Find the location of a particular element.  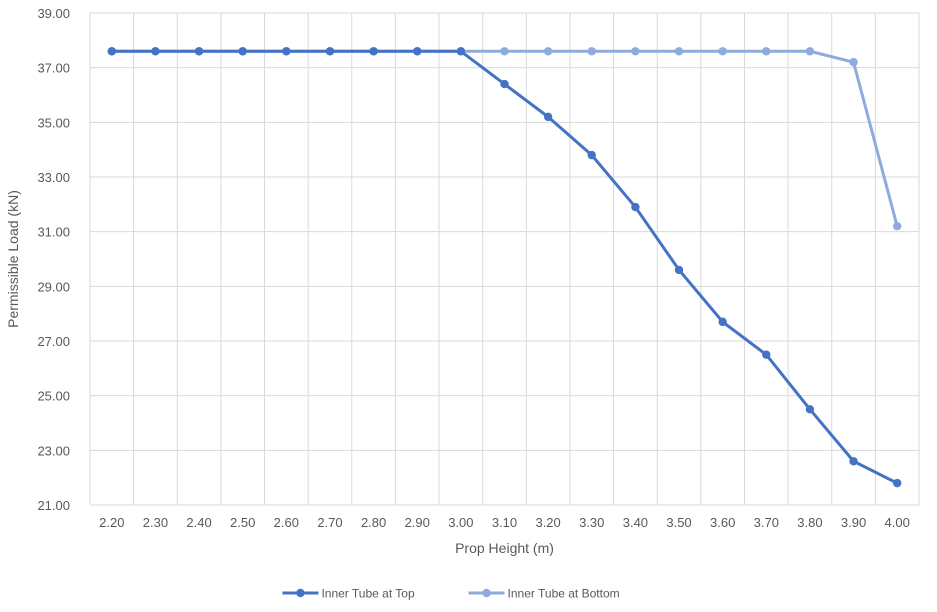

y-tick-label: 23.00 is located at coordinates (53, 450).